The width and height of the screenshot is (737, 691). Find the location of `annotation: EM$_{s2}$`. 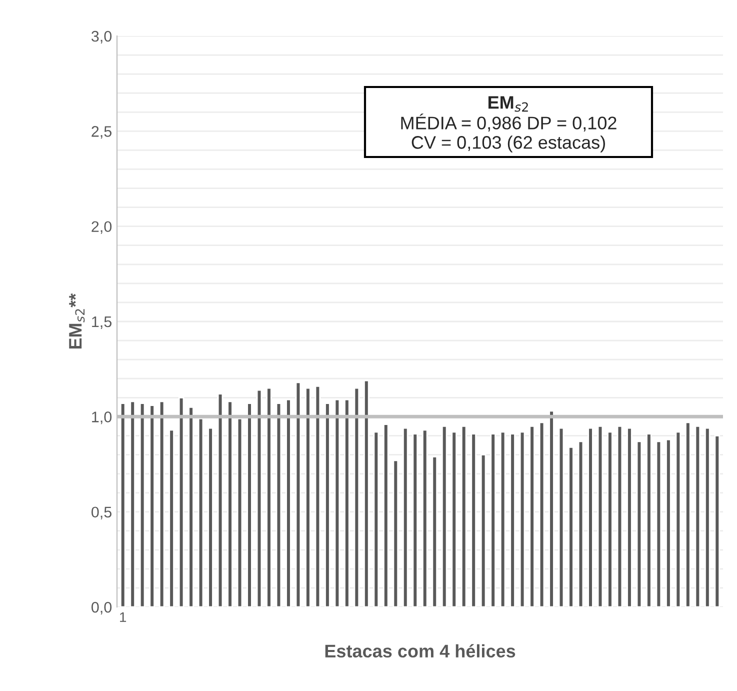

annotation: EM$_{s2}$ is located at coordinates (508, 104).